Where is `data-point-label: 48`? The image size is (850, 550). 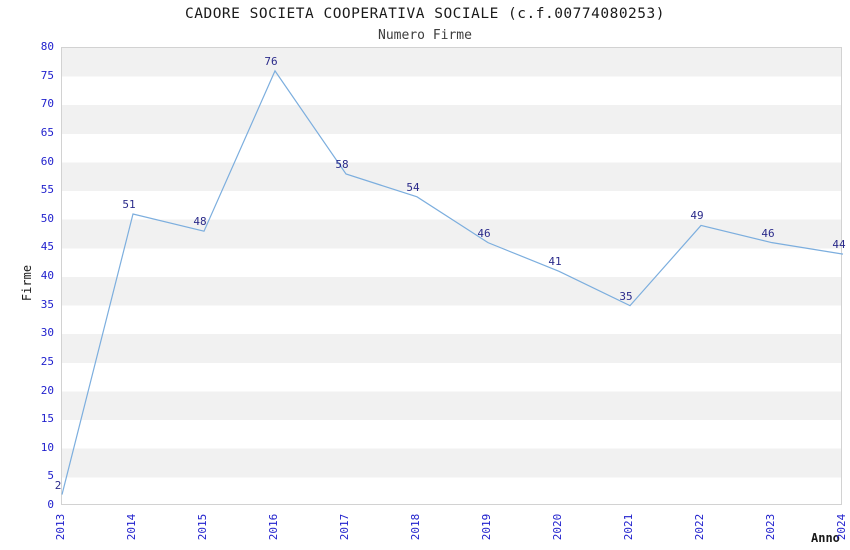
data-point-label: 48 is located at coordinates (200, 222).